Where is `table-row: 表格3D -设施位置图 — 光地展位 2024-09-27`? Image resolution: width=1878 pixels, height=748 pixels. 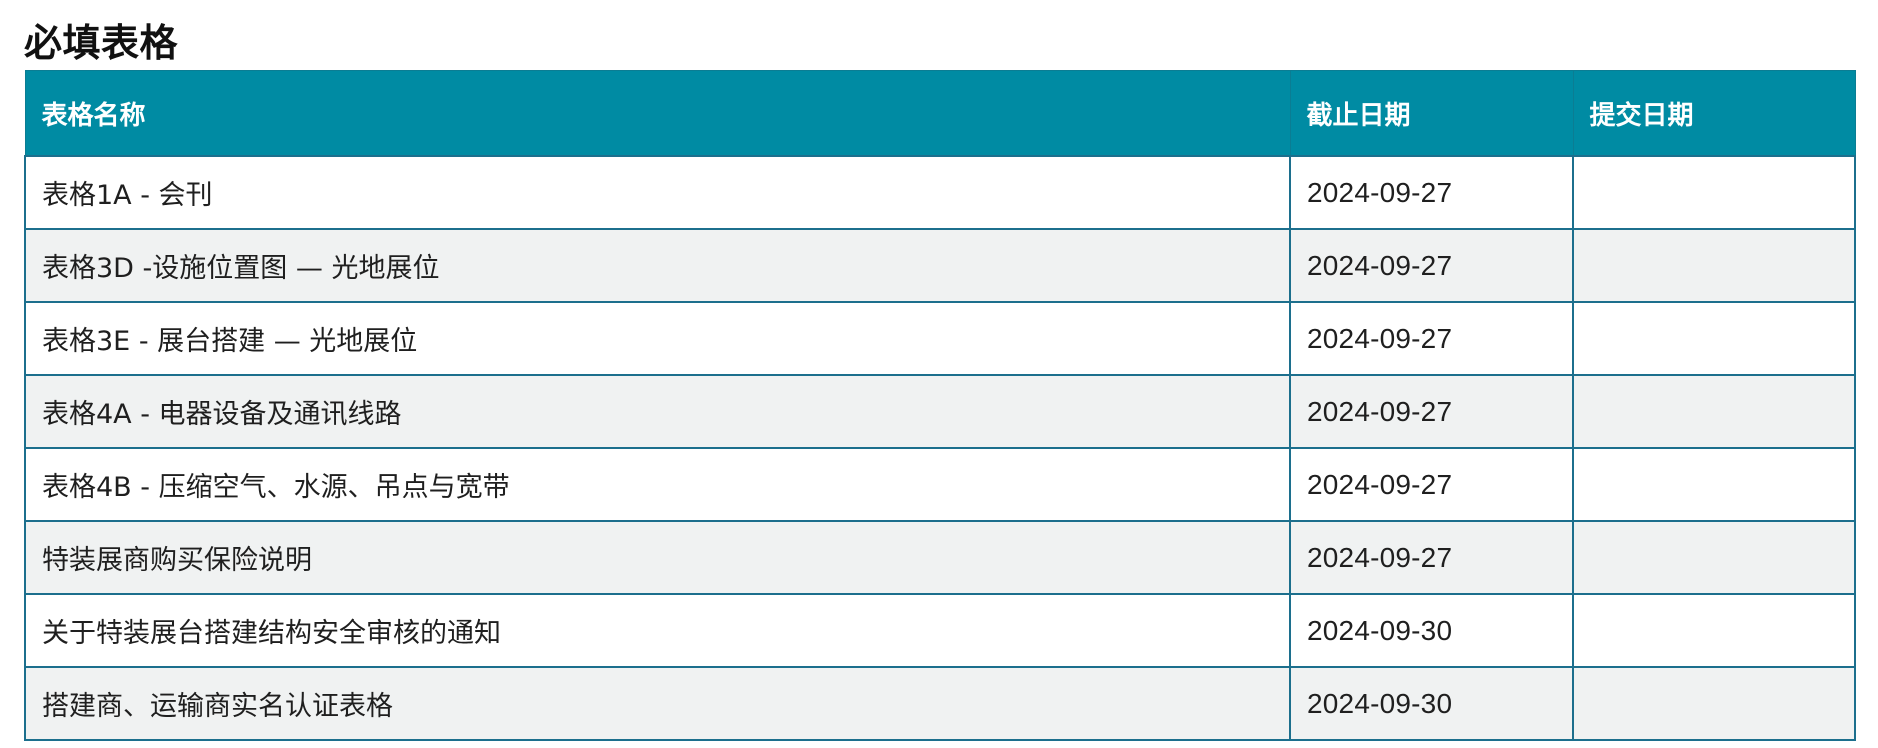 table-row: 表格3D -设施位置图 — 光地展位 2024-09-27 is located at coordinates (940, 265).